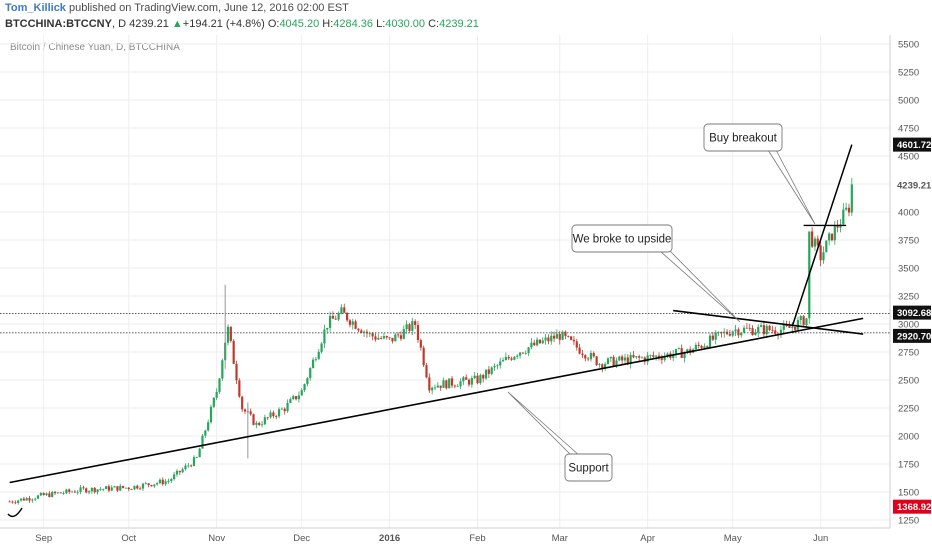 This screenshot has width=932, height=550. I want to click on author-name: Tom_Killick, so click(35, 8).